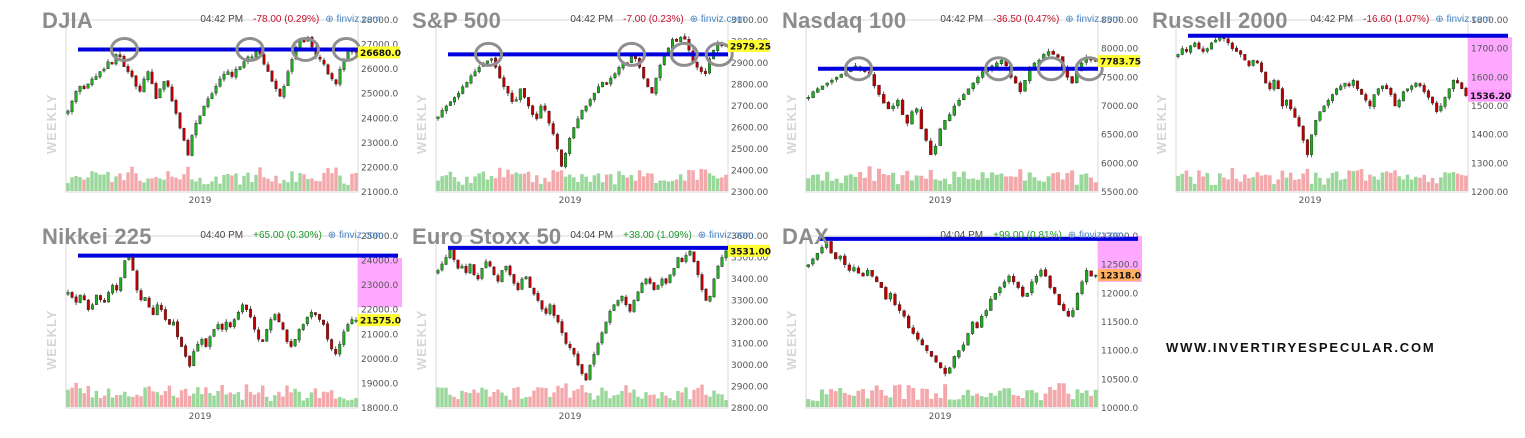  I want to click on period-label: WEEKLY, so click(421, 124).